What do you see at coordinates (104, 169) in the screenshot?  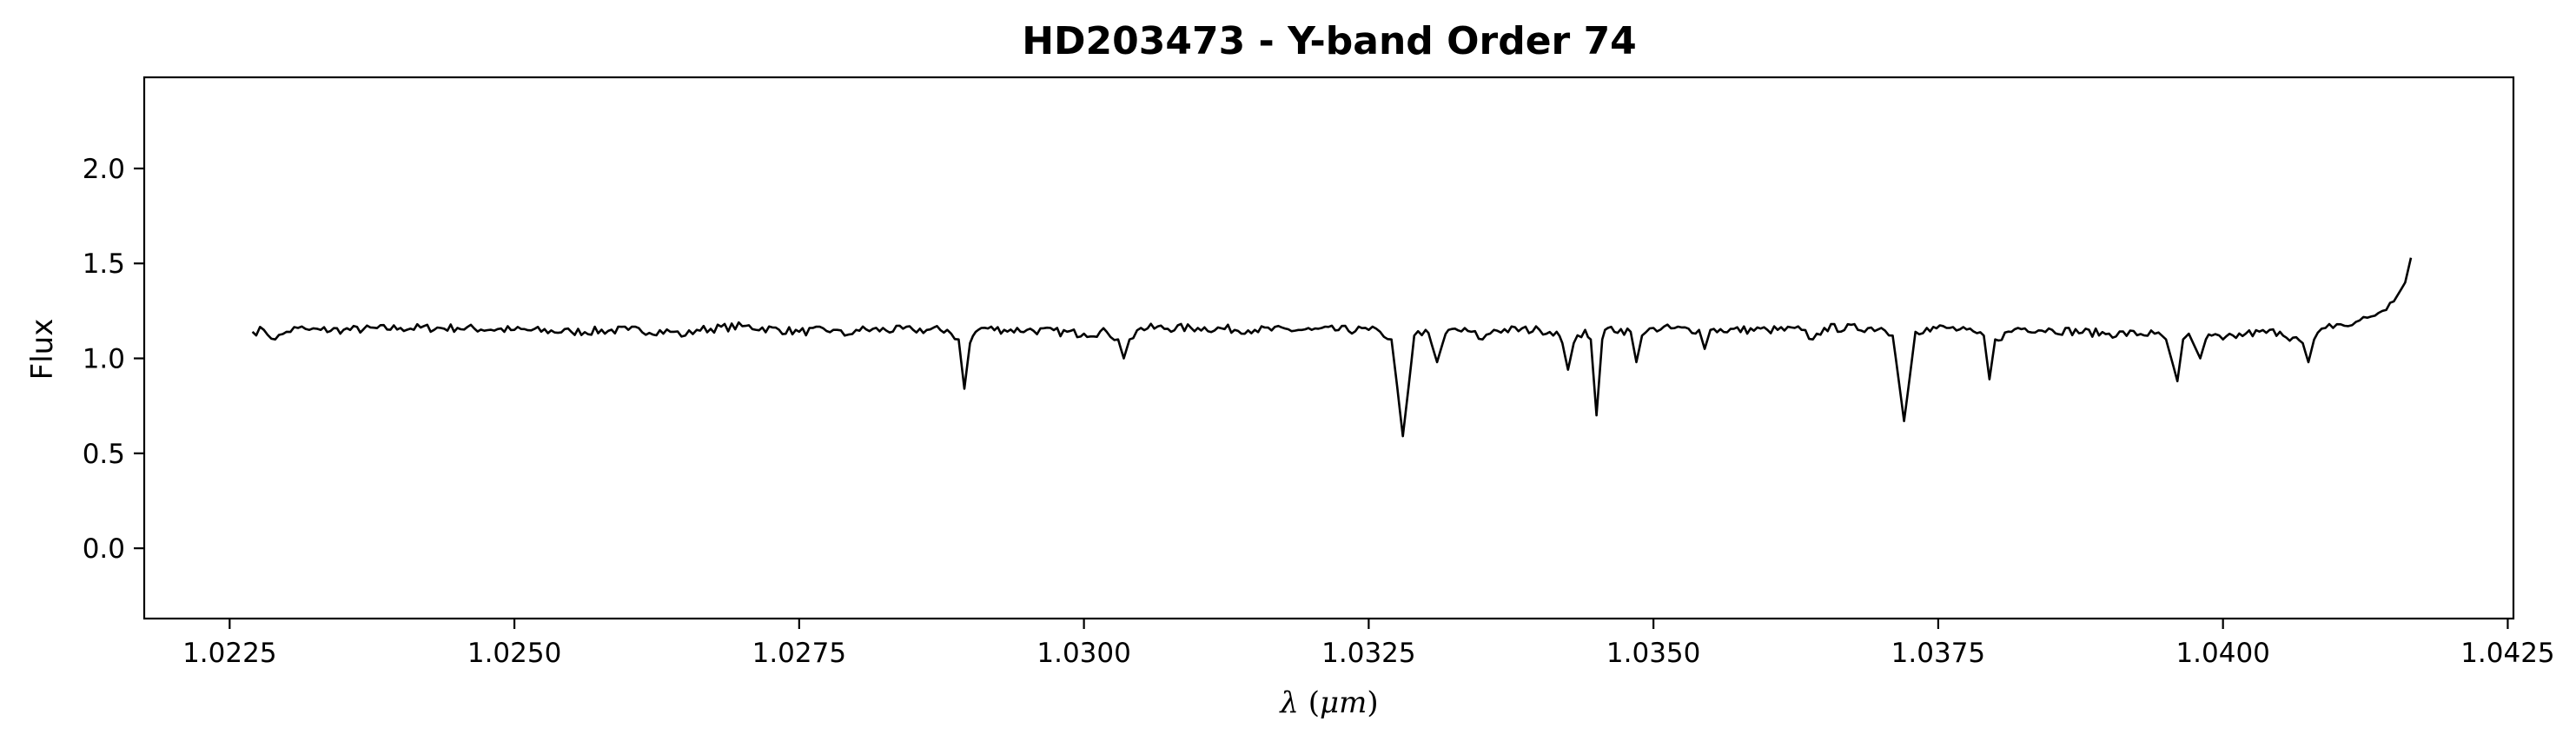 I see `y-tick-label: 2.0` at bounding box center [104, 169].